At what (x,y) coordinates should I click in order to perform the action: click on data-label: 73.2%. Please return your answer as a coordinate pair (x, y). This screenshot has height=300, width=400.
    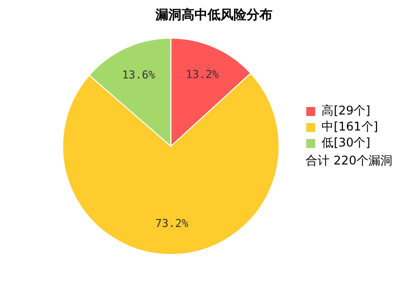
    Looking at the image, I should click on (172, 223).